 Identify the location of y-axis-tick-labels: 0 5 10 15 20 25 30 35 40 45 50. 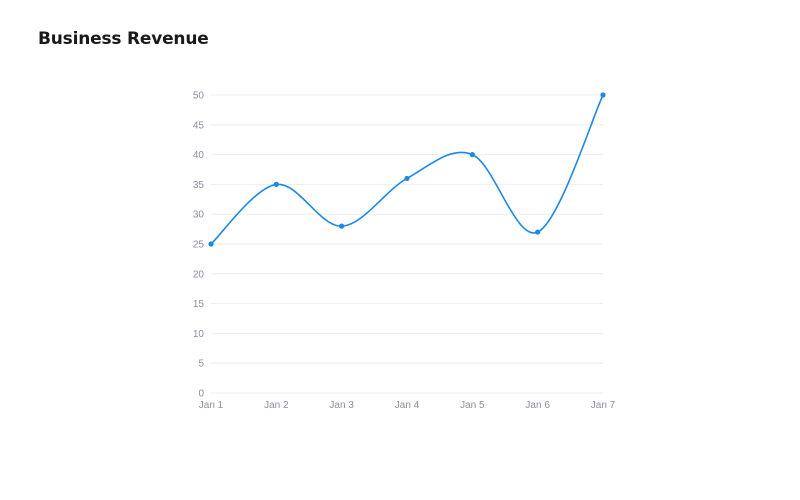
(199, 245).